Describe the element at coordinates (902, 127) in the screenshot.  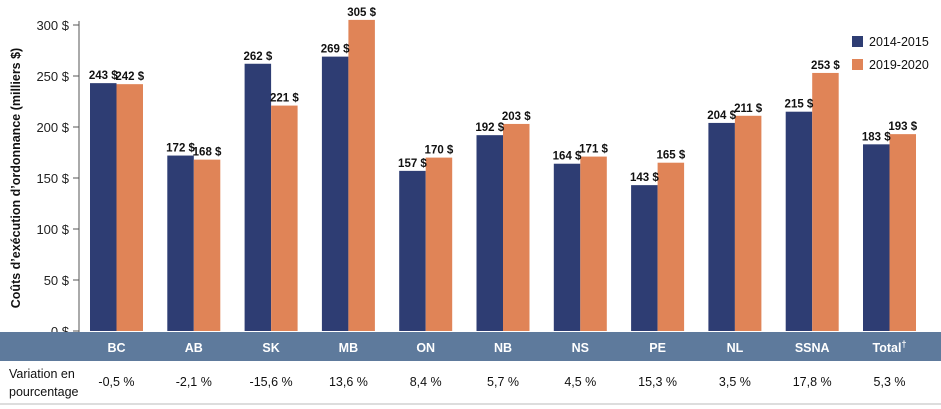
I see `bar-value-label: 193 $` at that location.